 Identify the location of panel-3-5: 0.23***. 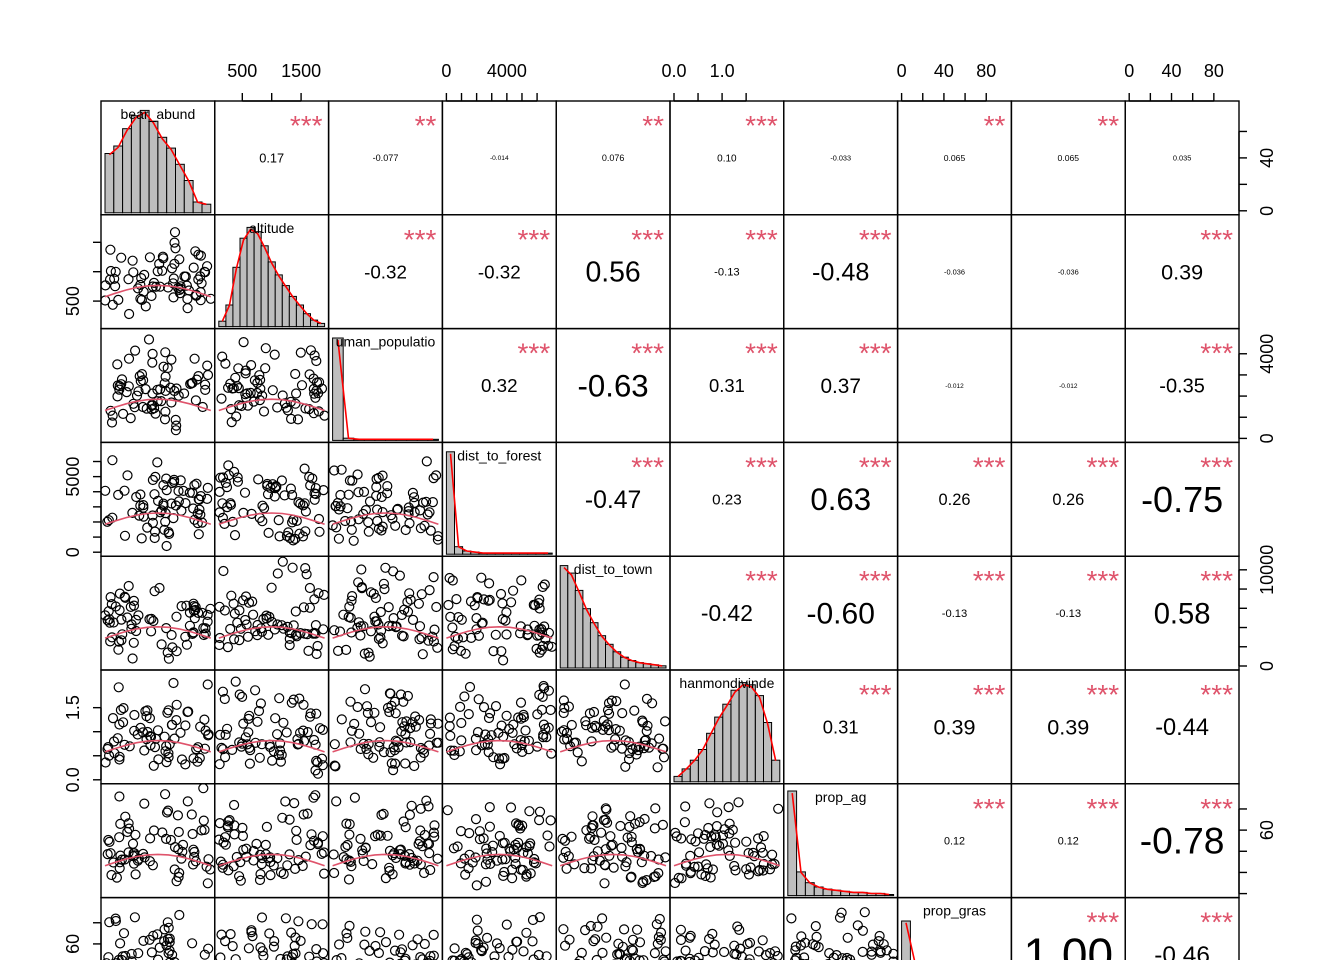
(727, 499).